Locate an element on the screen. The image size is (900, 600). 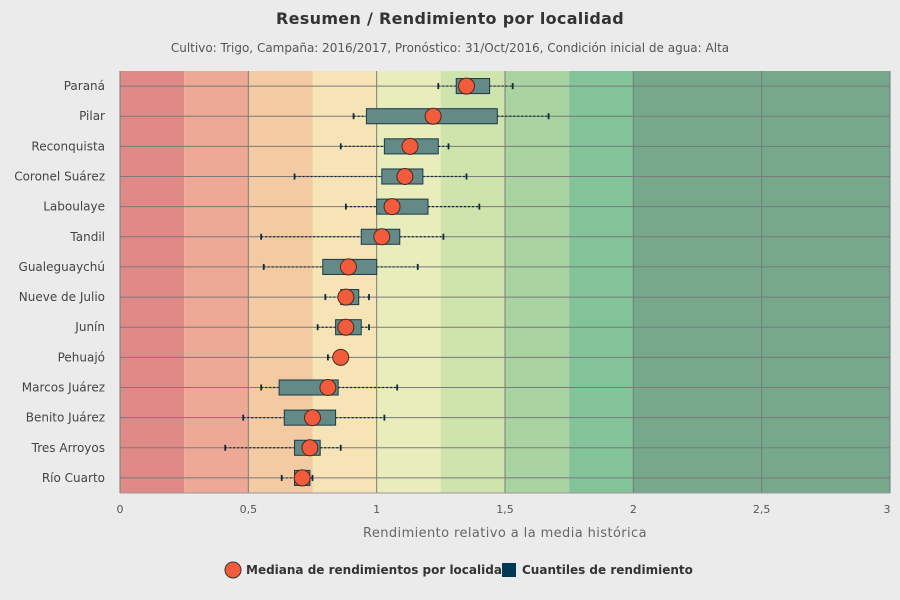
x-axis-ticks: 0 0,5 1 1,5 2 2,5 3 is located at coordinates (504, 509).